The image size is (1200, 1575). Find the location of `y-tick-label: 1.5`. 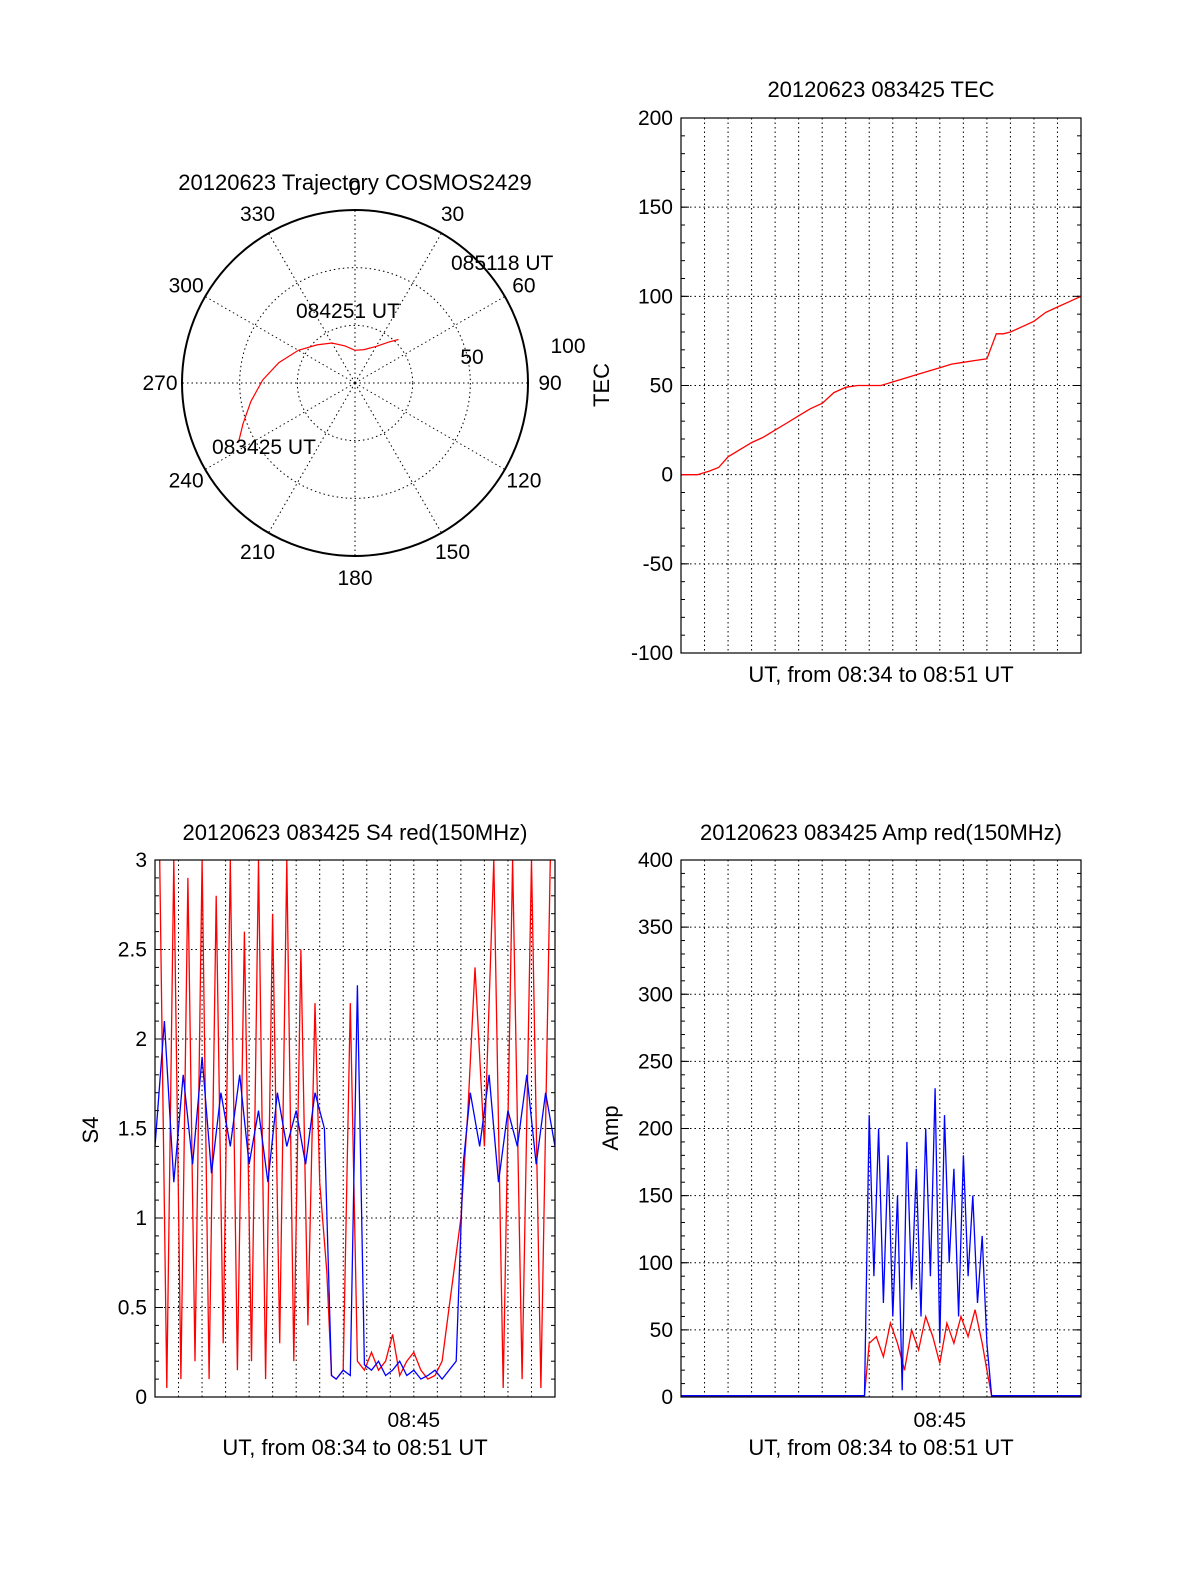

y-tick-label: 1.5 is located at coordinates (132, 1129).